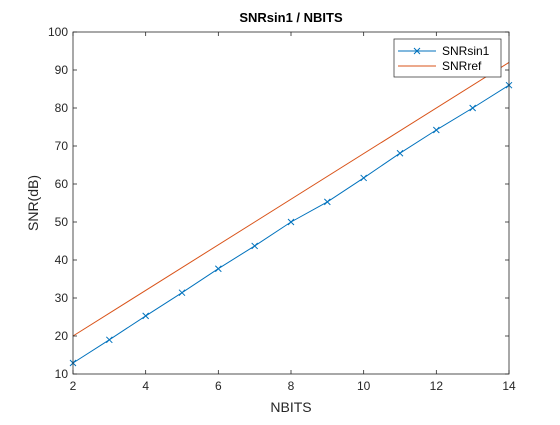 This screenshot has width=560, height=425. What do you see at coordinates (62, 222) in the screenshot?
I see `y-tick-label: 50` at bounding box center [62, 222].